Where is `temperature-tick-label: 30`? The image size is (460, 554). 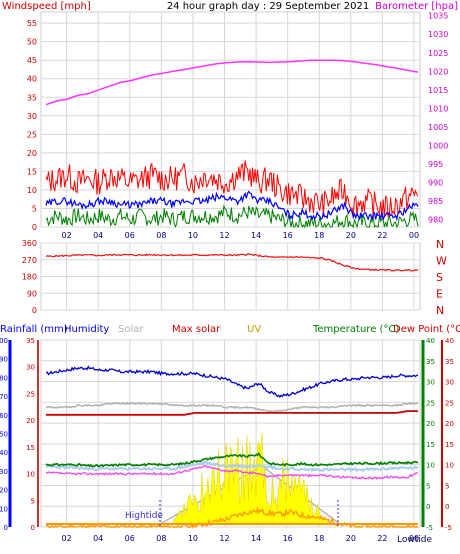
temperature-tick-label: 30 is located at coordinates (430, 383).